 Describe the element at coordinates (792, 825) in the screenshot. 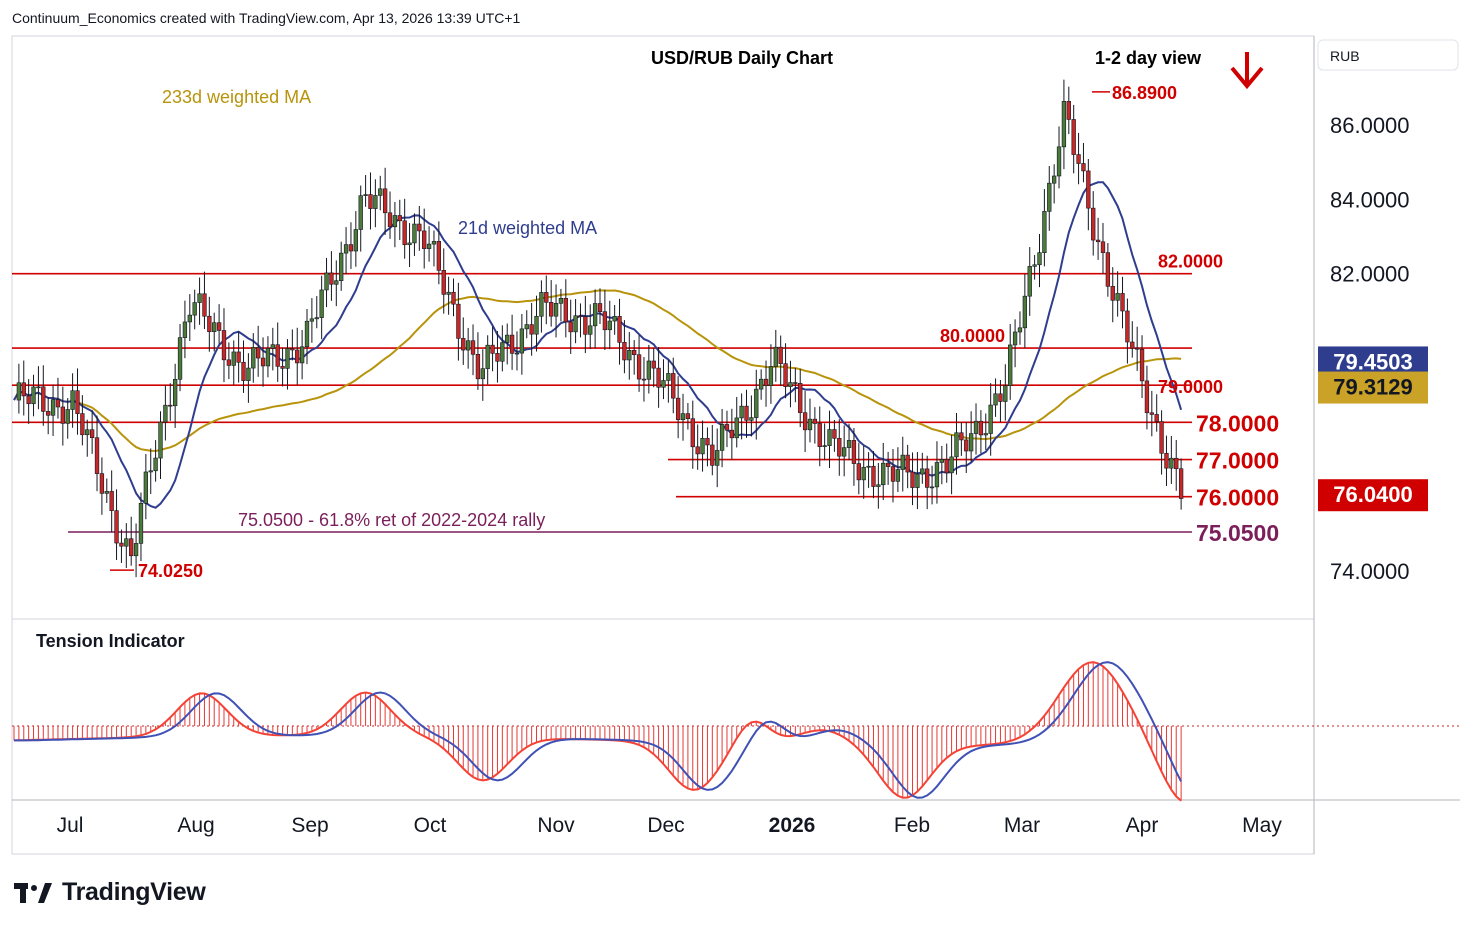

I see `x-tick-label: 2026` at that location.